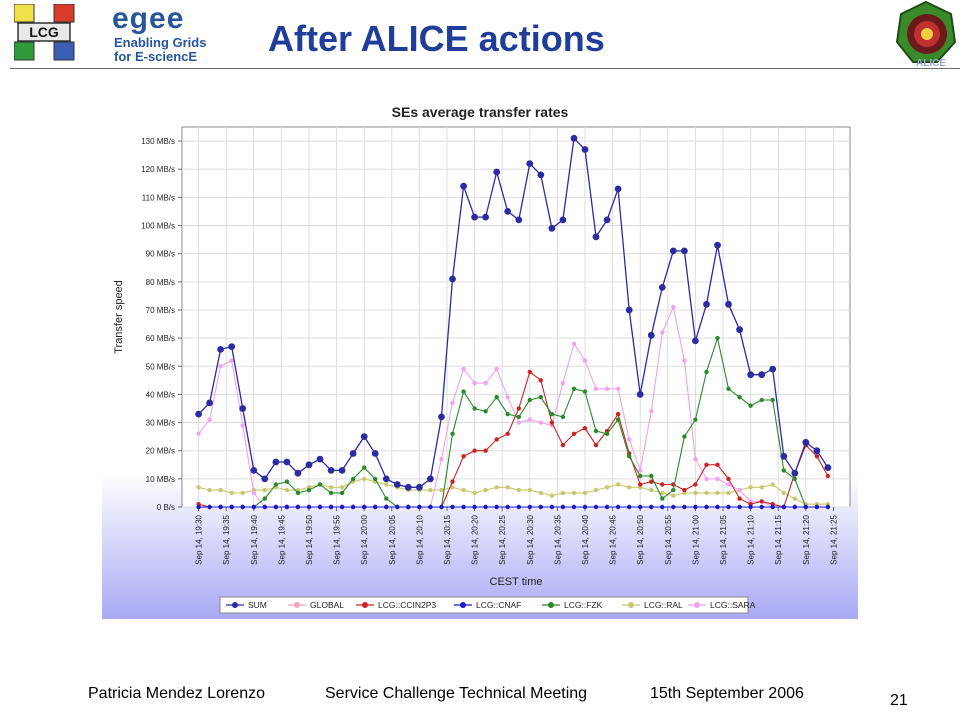 The height and width of the screenshot is (720, 960). What do you see at coordinates (166, 507) in the screenshot?
I see `y-tick-label: 0 B/s` at bounding box center [166, 507].